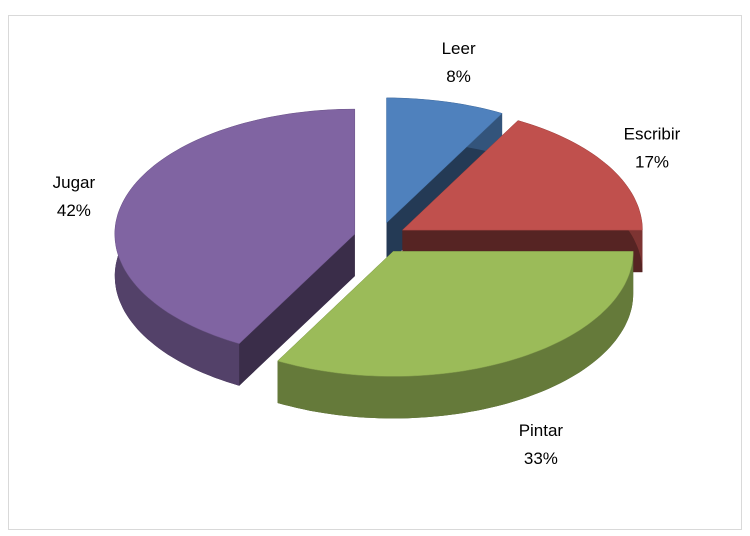 Image resolution: width=750 pixels, height=536 pixels. I want to click on slice-wall, so click(455, 335).